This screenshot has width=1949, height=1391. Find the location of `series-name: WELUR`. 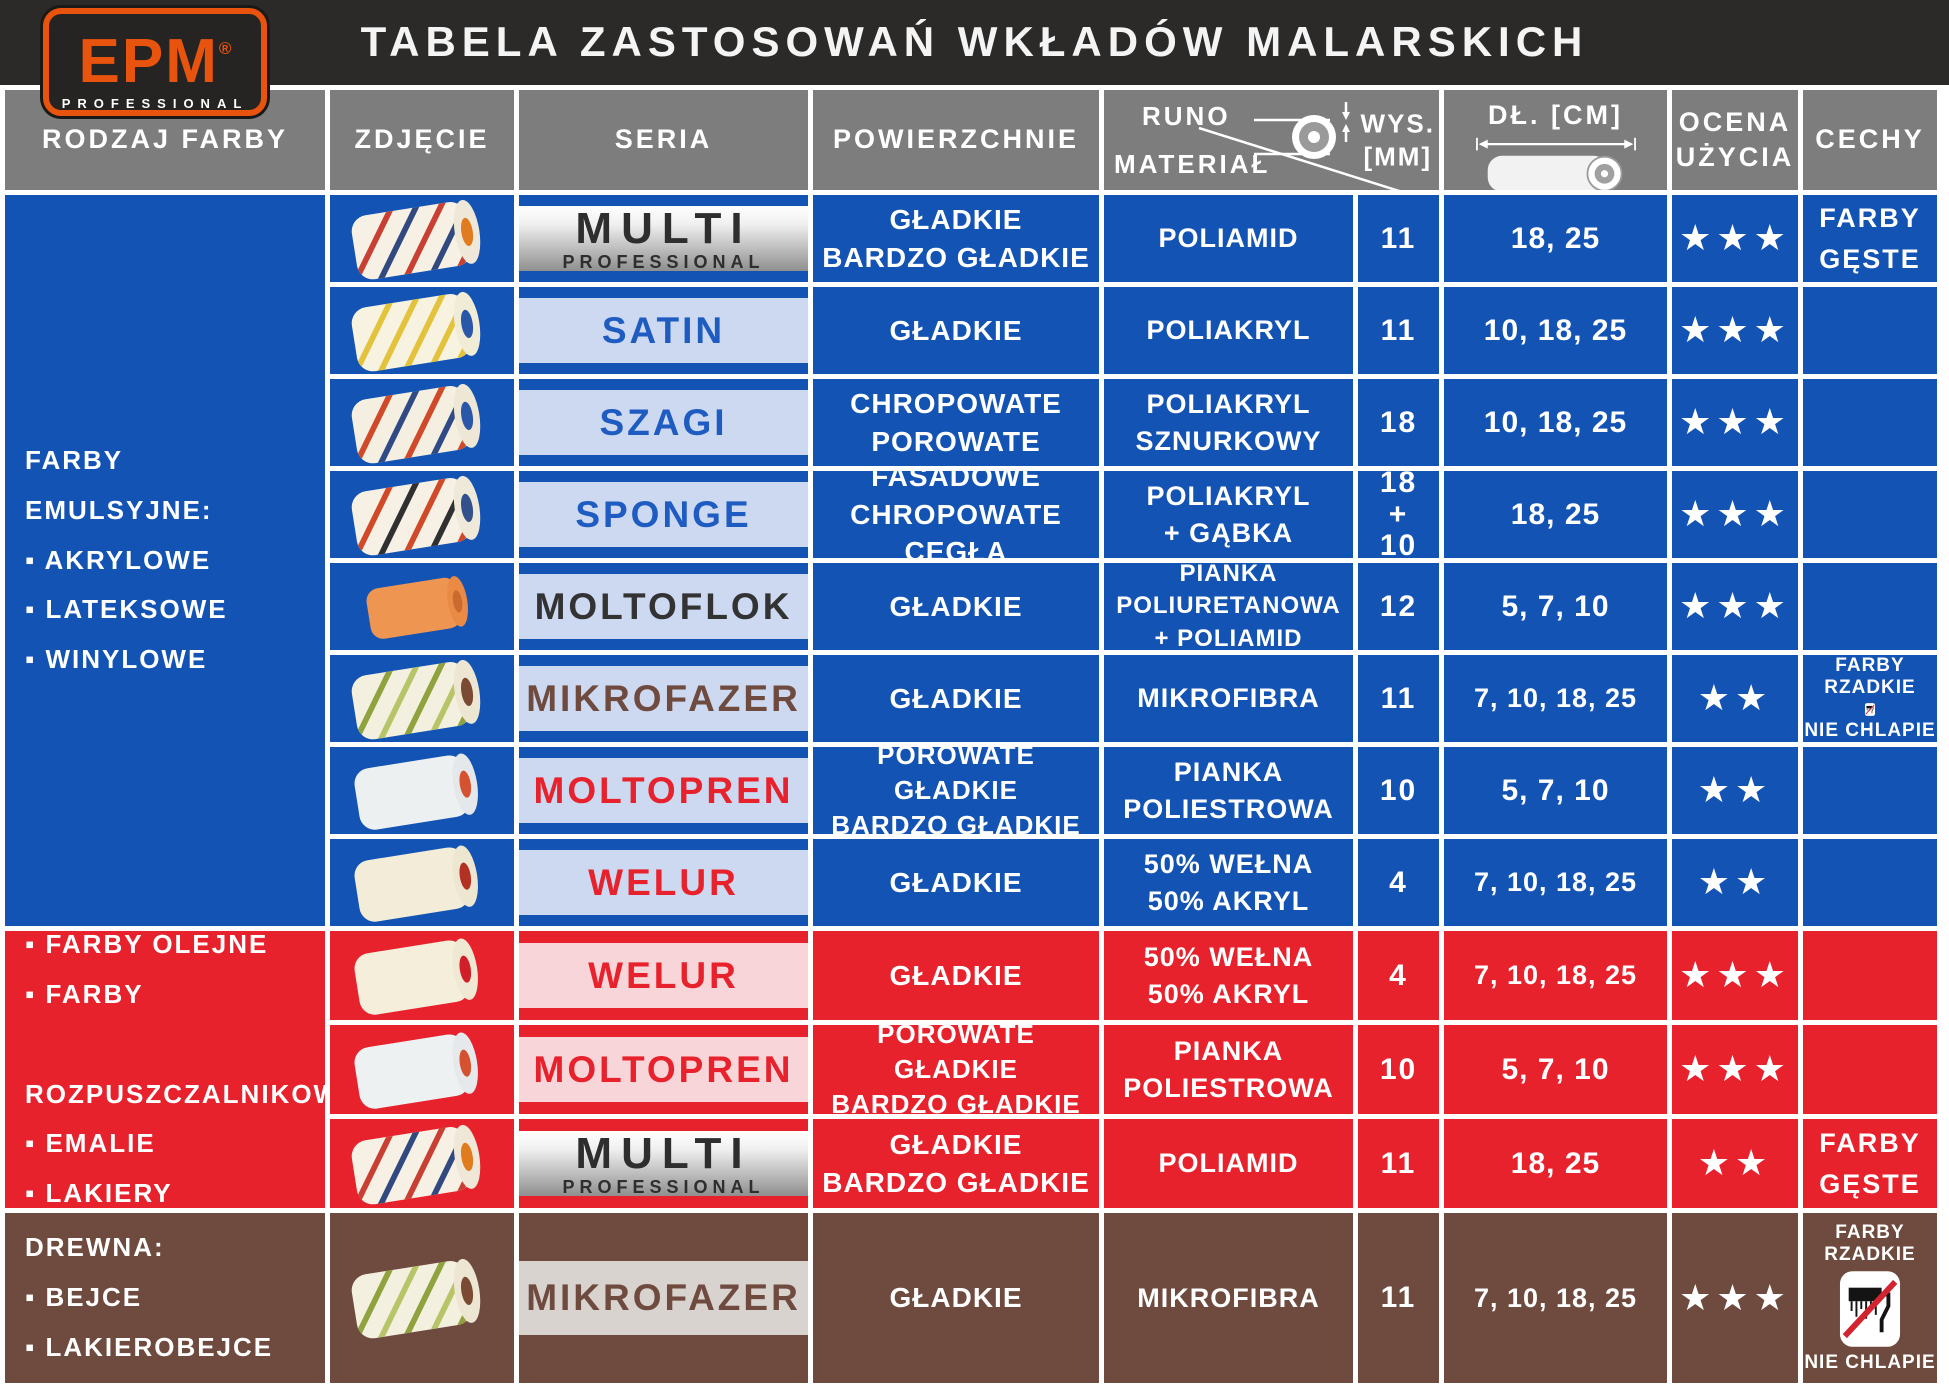

series-name: WELUR is located at coordinates (663, 882).